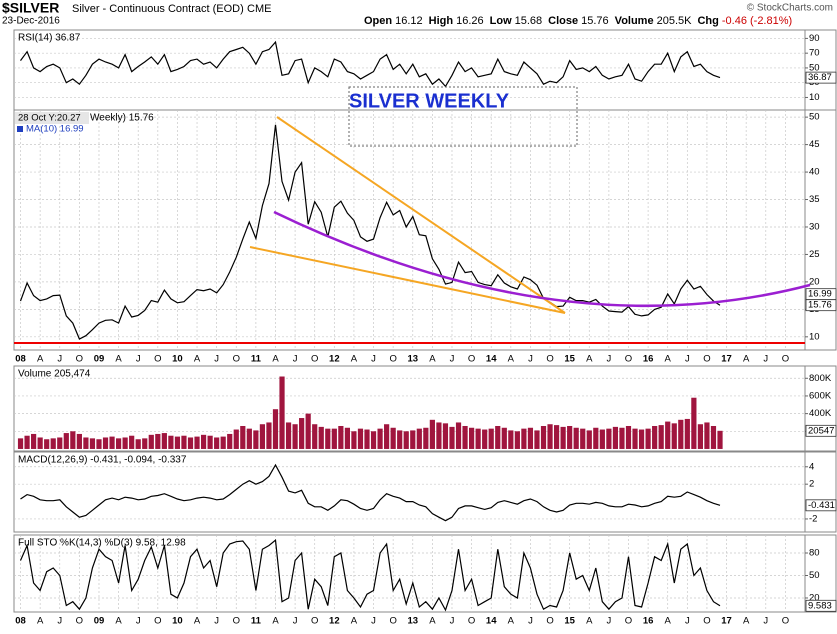  Describe the element at coordinates (20, 359) in the screenshot. I see `x-tick-label: 08` at that location.